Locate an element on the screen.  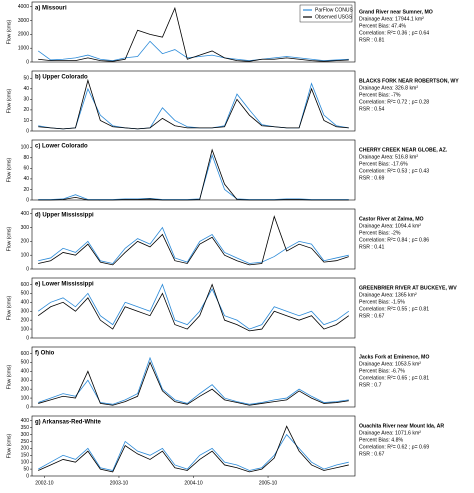
y-tick-label: 80 is located at coordinates (26, 158).